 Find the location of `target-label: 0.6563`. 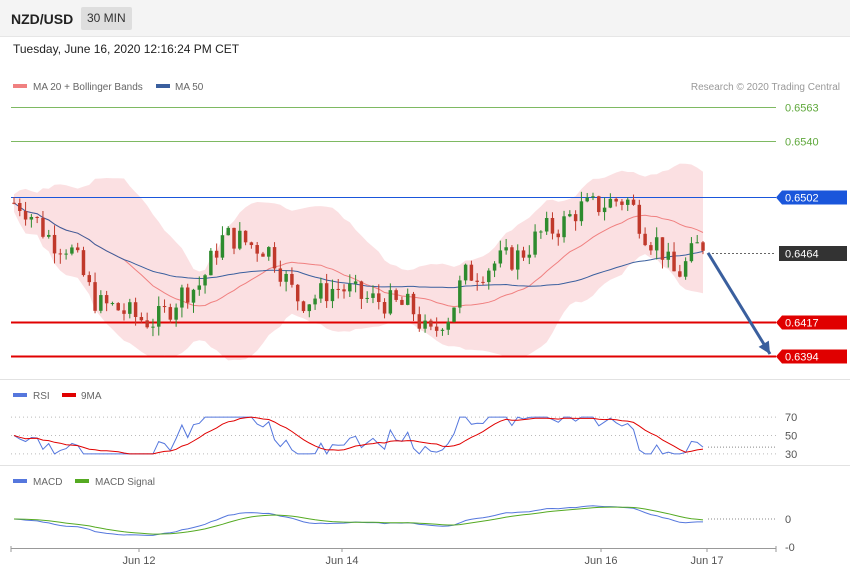

target-label: 0.6563 is located at coordinates (802, 109).